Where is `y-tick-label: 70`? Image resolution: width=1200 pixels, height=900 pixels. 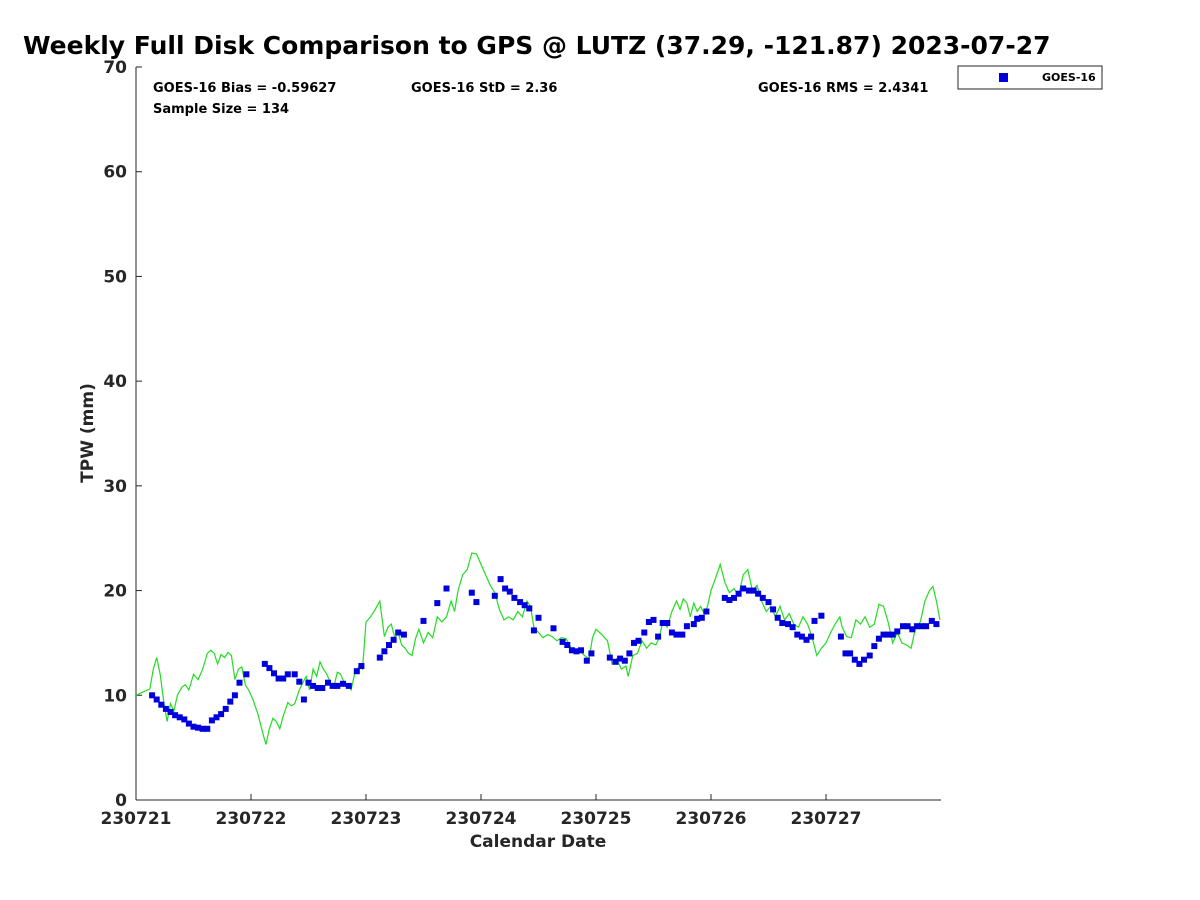
y-tick-label: 70 is located at coordinates (115, 68).